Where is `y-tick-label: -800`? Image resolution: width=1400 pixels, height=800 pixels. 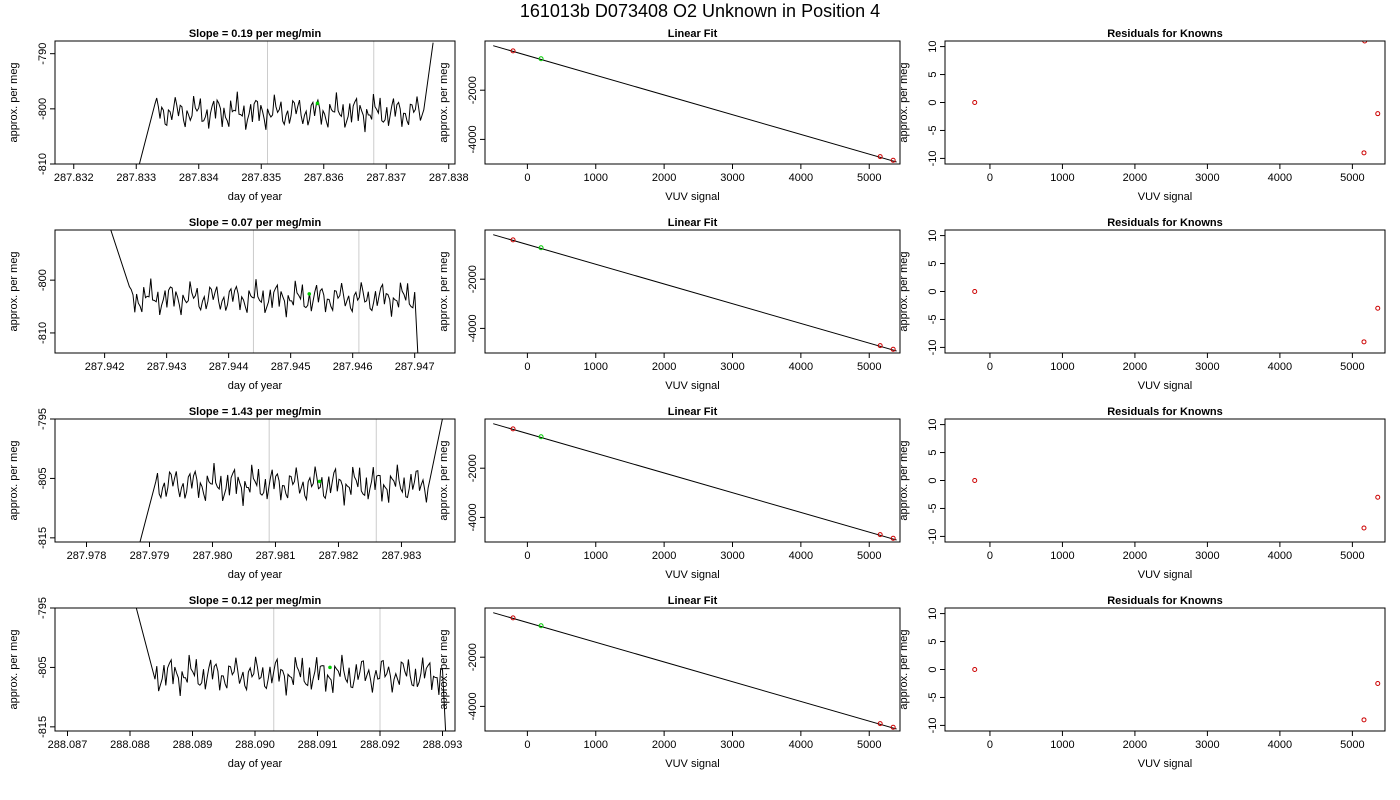
y-tick-label: -800 is located at coordinates (43, 280).